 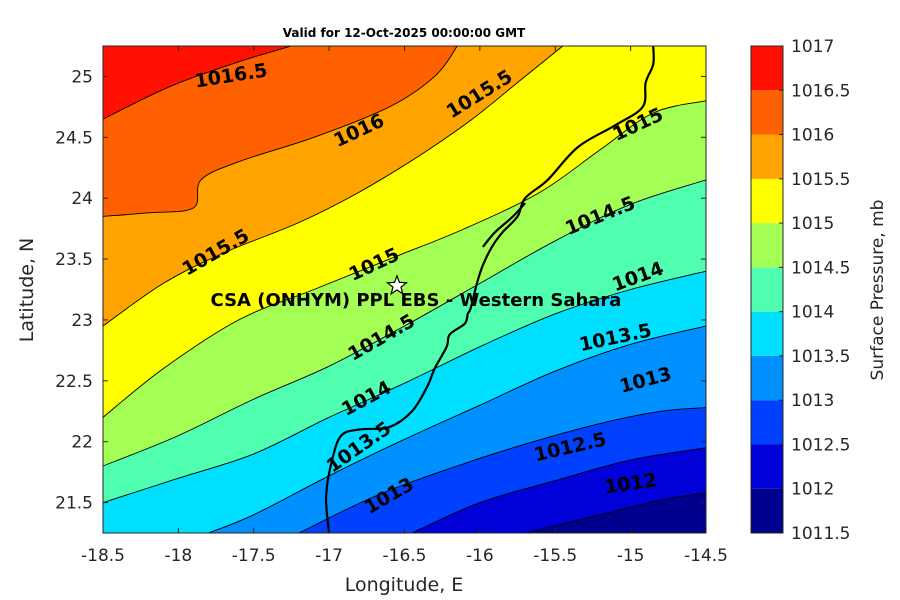 What do you see at coordinates (82, 443) in the screenshot?
I see `y-tick-label: 22` at bounding box center [82, 443].